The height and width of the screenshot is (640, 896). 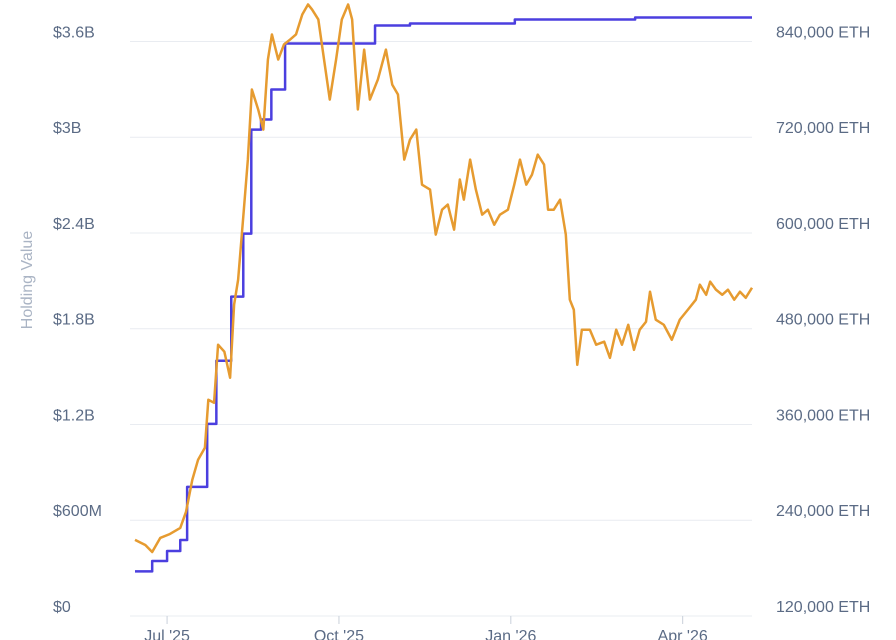 What do you see at coordinates (823, 607) in the screenshot?
I see `y2-tick-label: 120,000 ETH` at bounding box center [823, 607].